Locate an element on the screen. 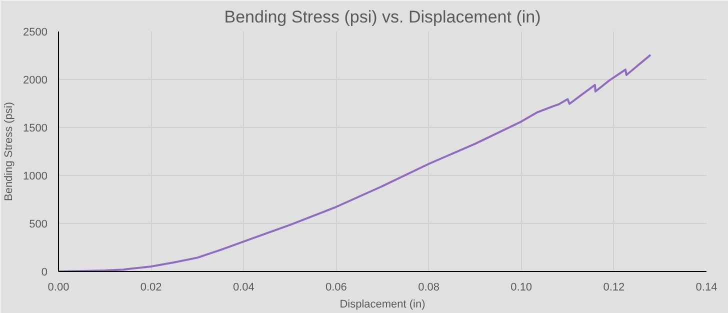  x-tick-label: 0.14 is located at coordinates (707, 288).